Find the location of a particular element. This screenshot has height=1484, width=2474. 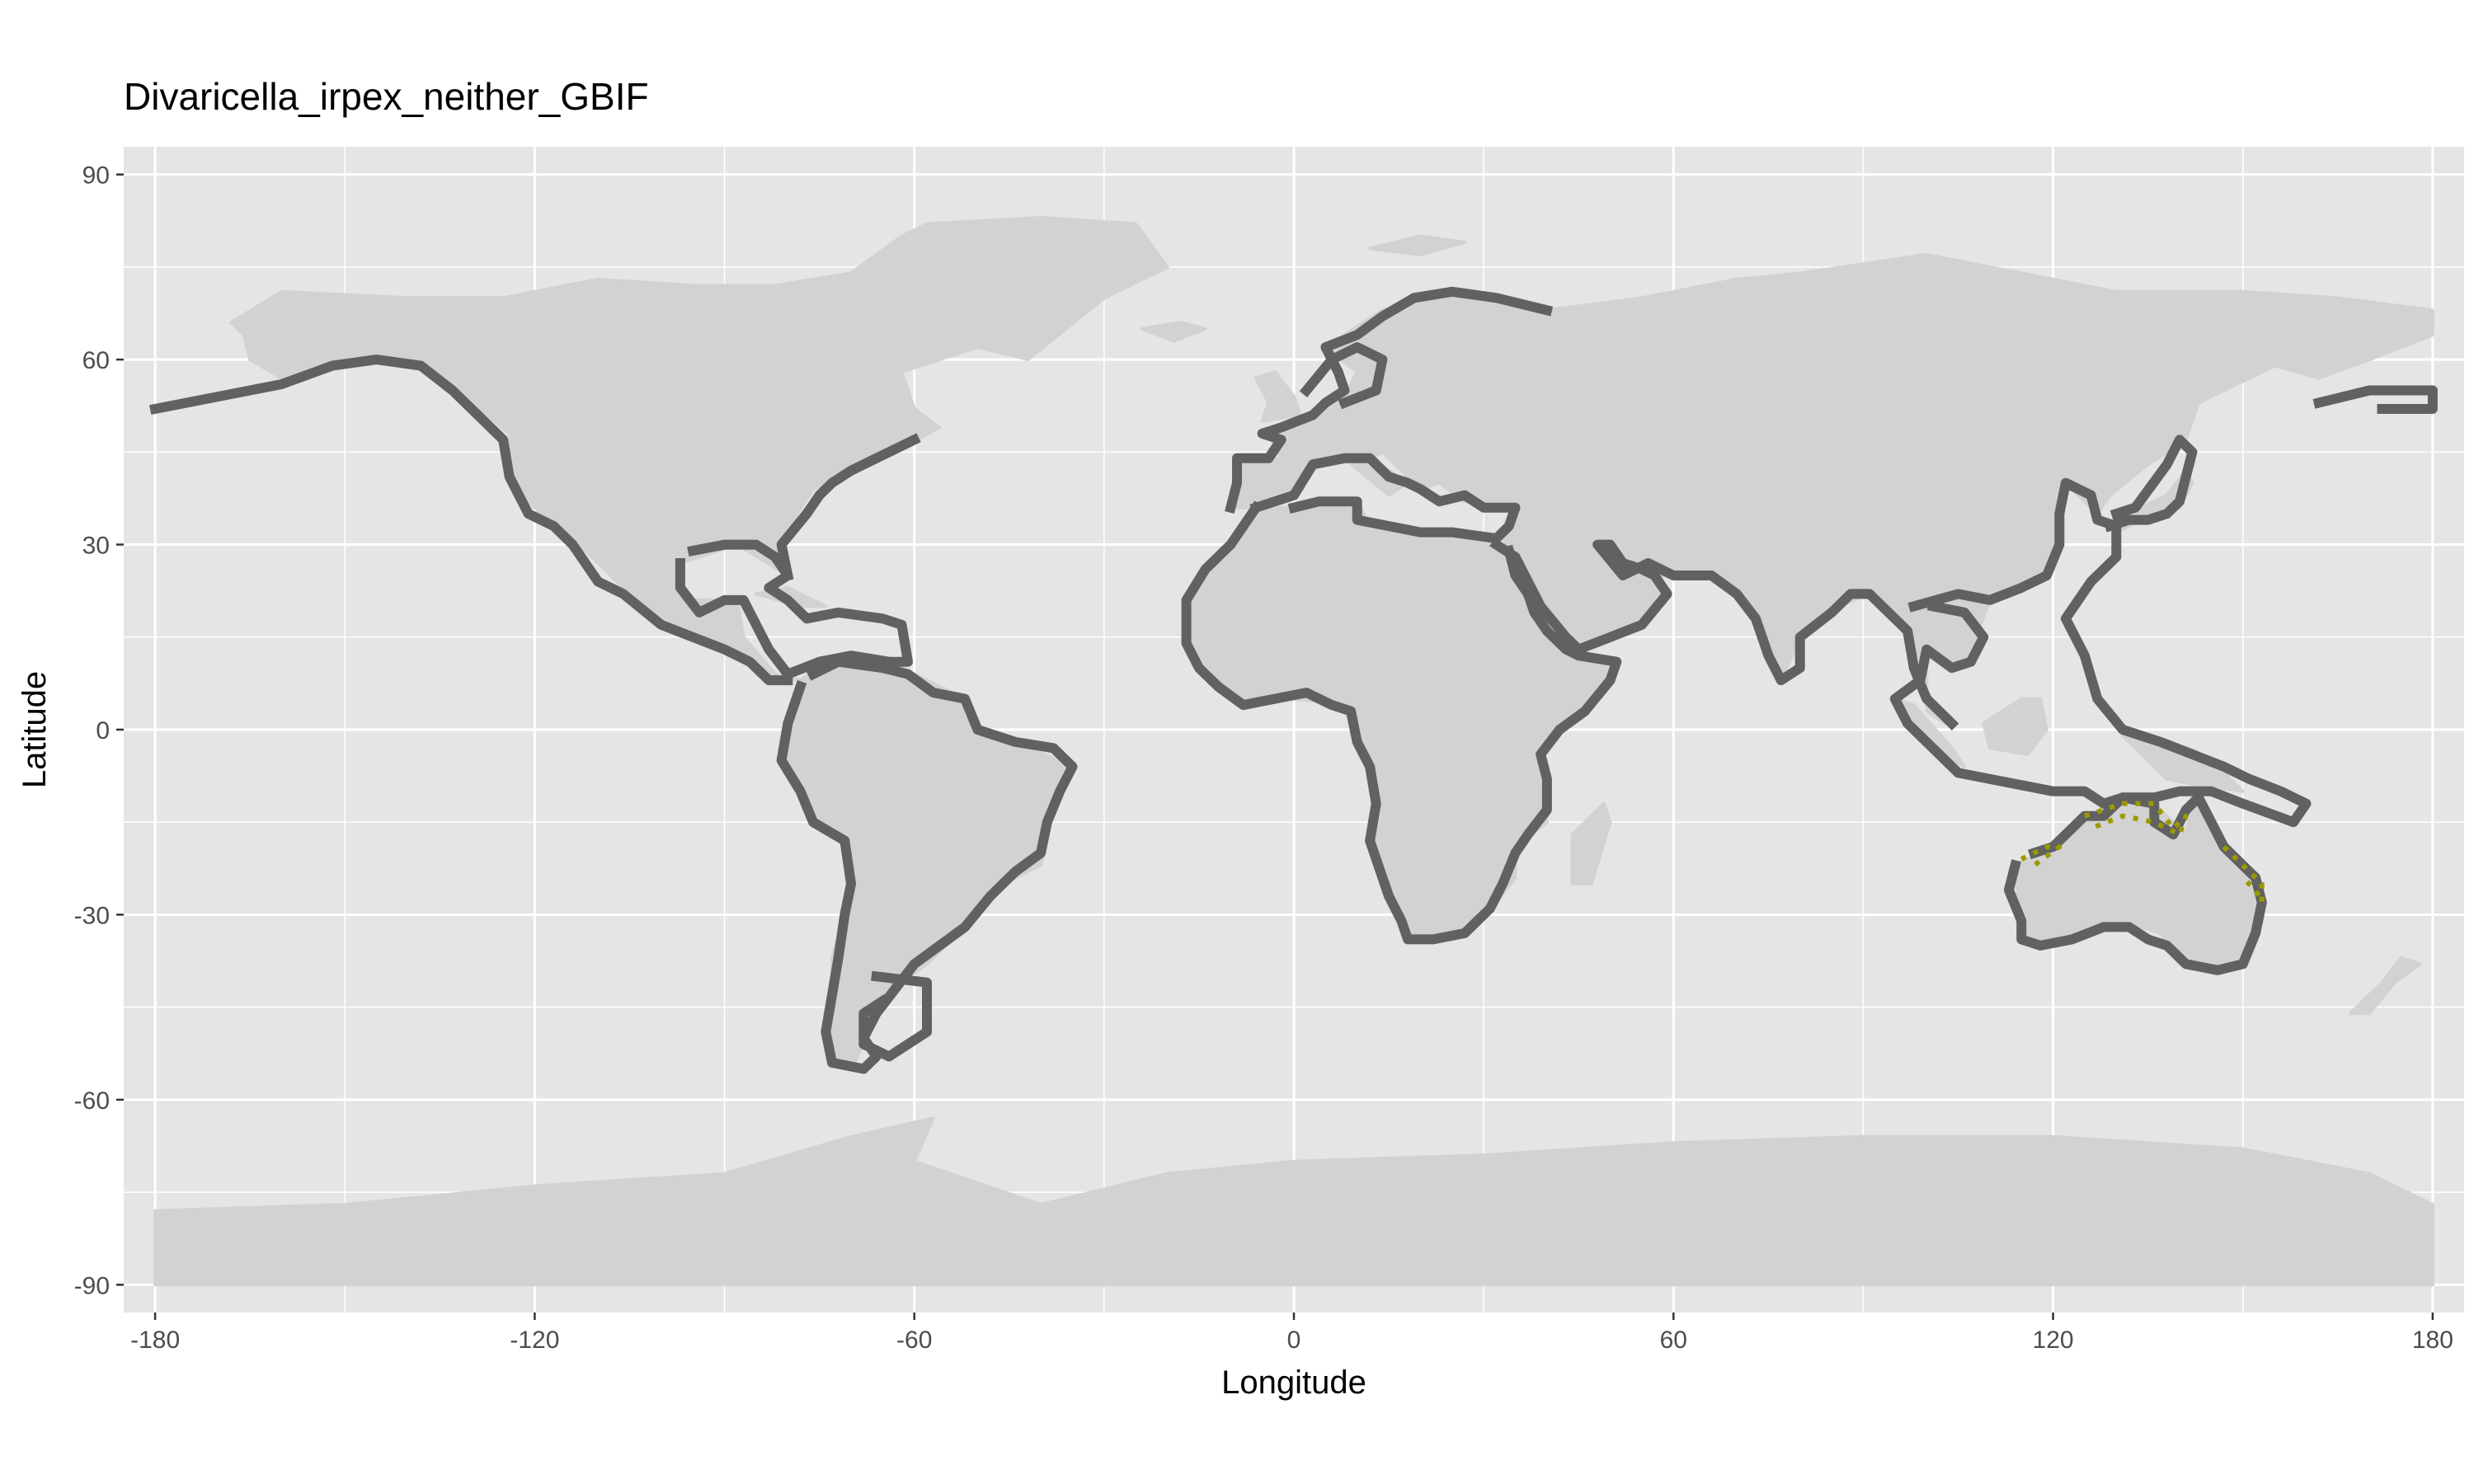

land-iceland is located at coordinates (1173, 332).